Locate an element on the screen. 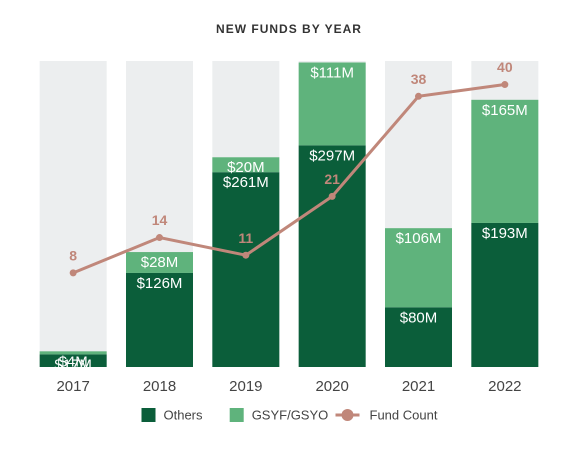 The image size is (578, 466). legend-label: Others is located at coordinates (184, 414).